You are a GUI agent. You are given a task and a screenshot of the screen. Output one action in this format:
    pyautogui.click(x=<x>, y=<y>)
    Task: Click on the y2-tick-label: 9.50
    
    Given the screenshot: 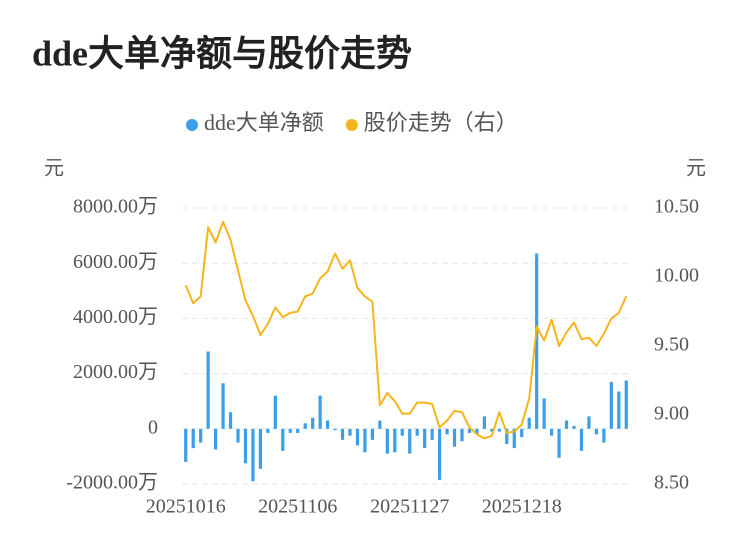 What is the action you would take?
    pyautogui.click(x=671, y=345)
    